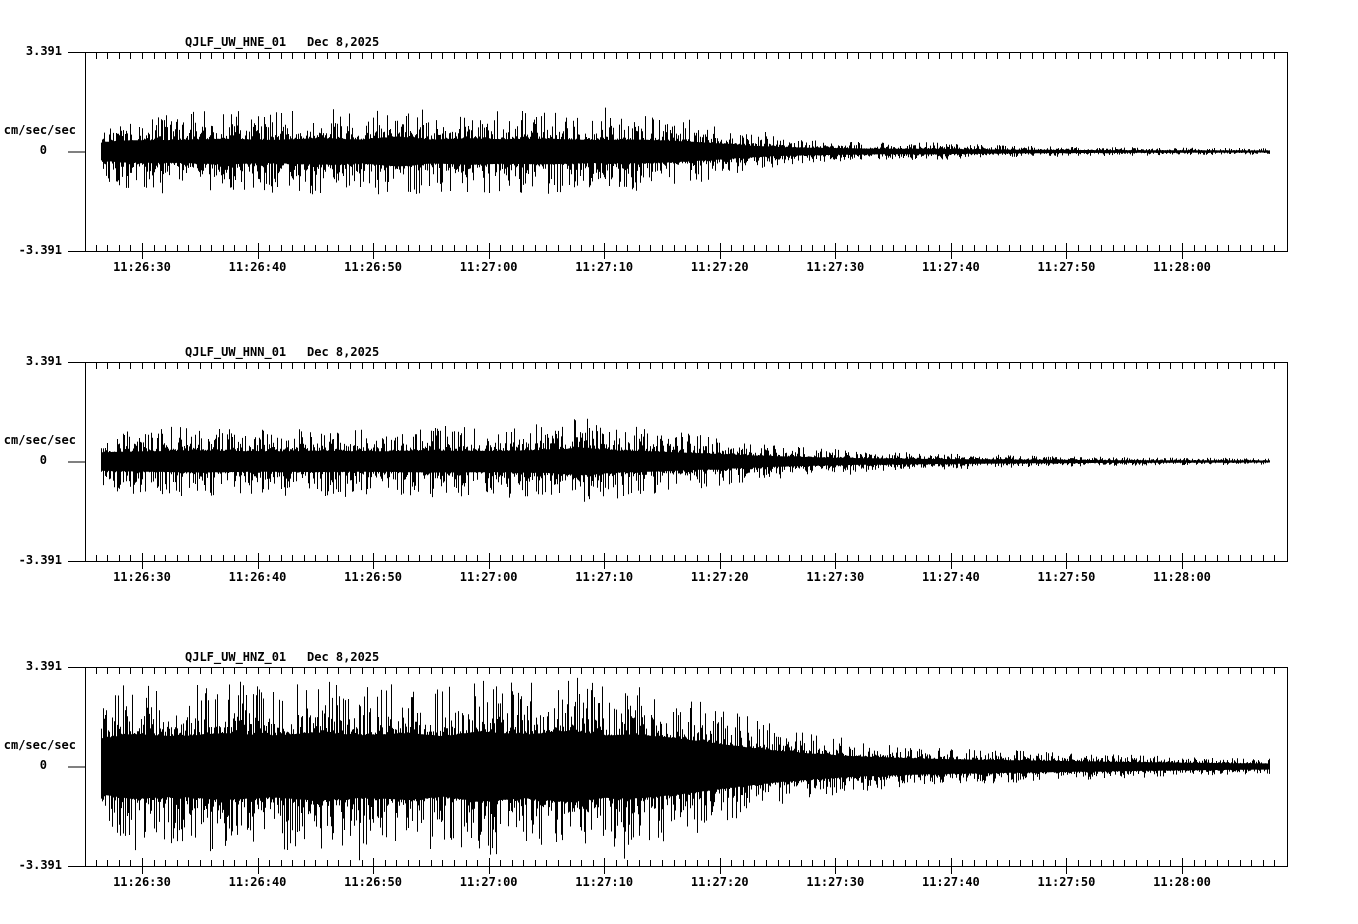  I want to click on panel-hnz-ymin-label: -3.391, so click(40, 865).